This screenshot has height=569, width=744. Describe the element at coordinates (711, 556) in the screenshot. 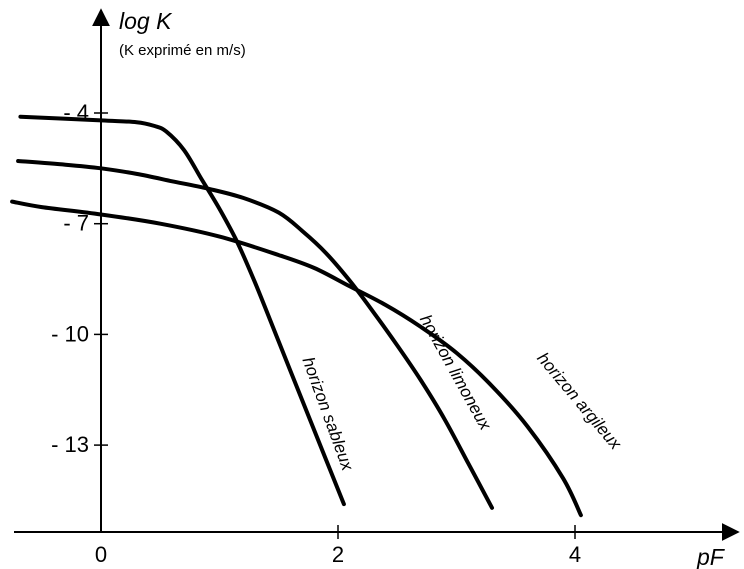

I see `x-axis-title: pF` at that location.